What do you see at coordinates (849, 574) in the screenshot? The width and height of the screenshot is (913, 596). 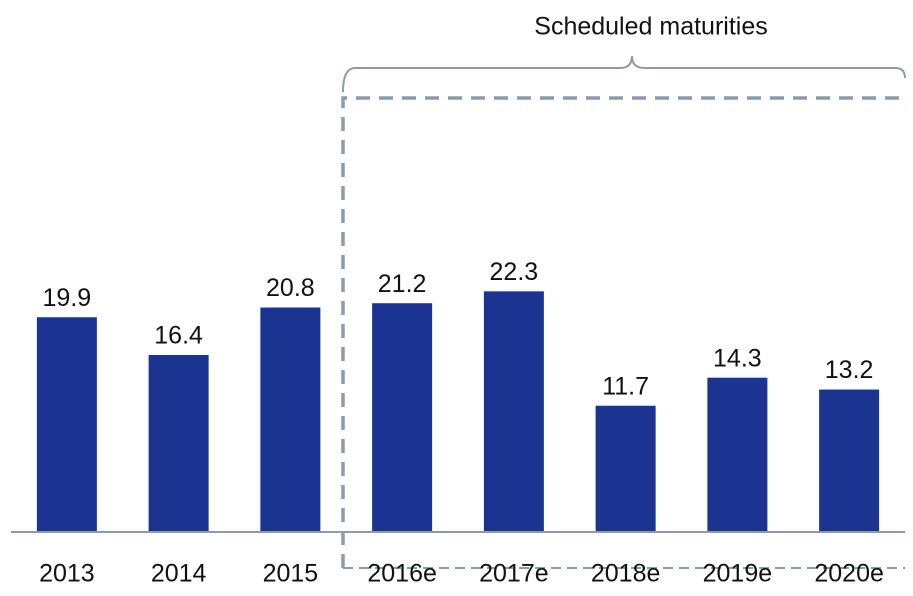 I see `x-tick-label: 2020e` at bounding box center [849, 574].